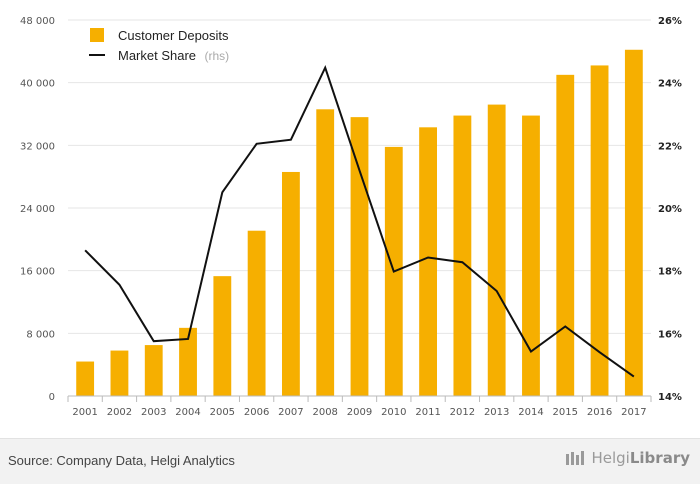  I want to click on x-tick-label: 2009, so click(359, 412).